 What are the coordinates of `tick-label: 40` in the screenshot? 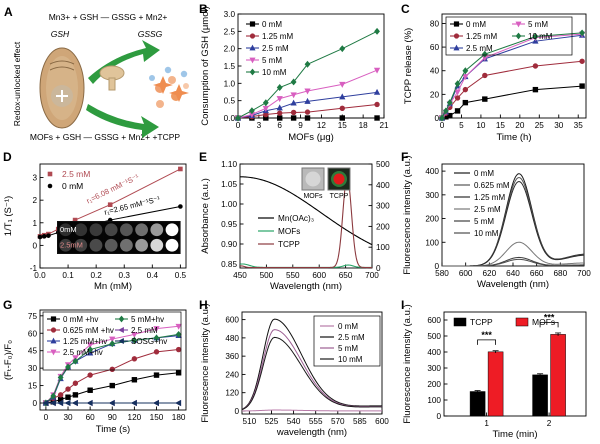 It's located at (435, 71).